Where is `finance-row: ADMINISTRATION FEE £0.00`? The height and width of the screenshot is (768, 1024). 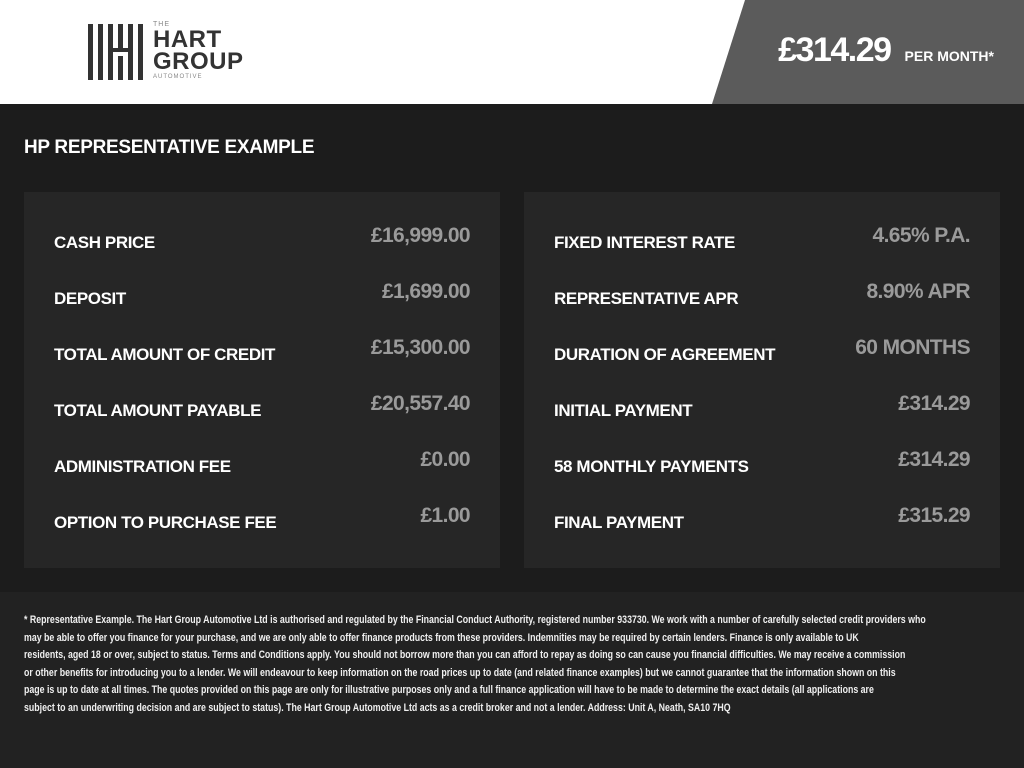 finance-row: ADMINISTRATION FEE £0.00 is located at coordinates (262, 463).